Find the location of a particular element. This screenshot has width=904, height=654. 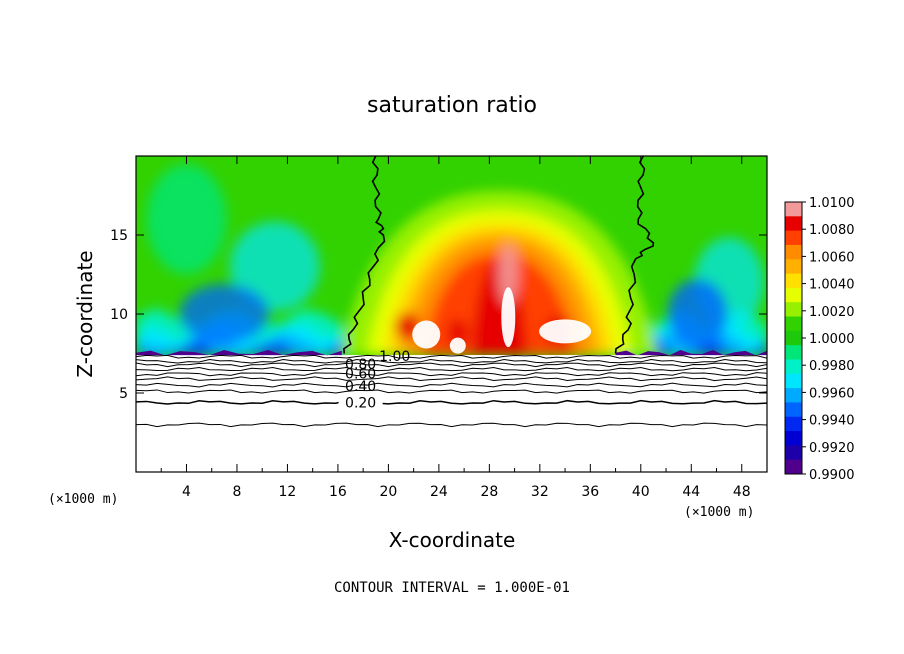

x-unit-label-left: (×1000 m) is located at coordinates (83, 499).